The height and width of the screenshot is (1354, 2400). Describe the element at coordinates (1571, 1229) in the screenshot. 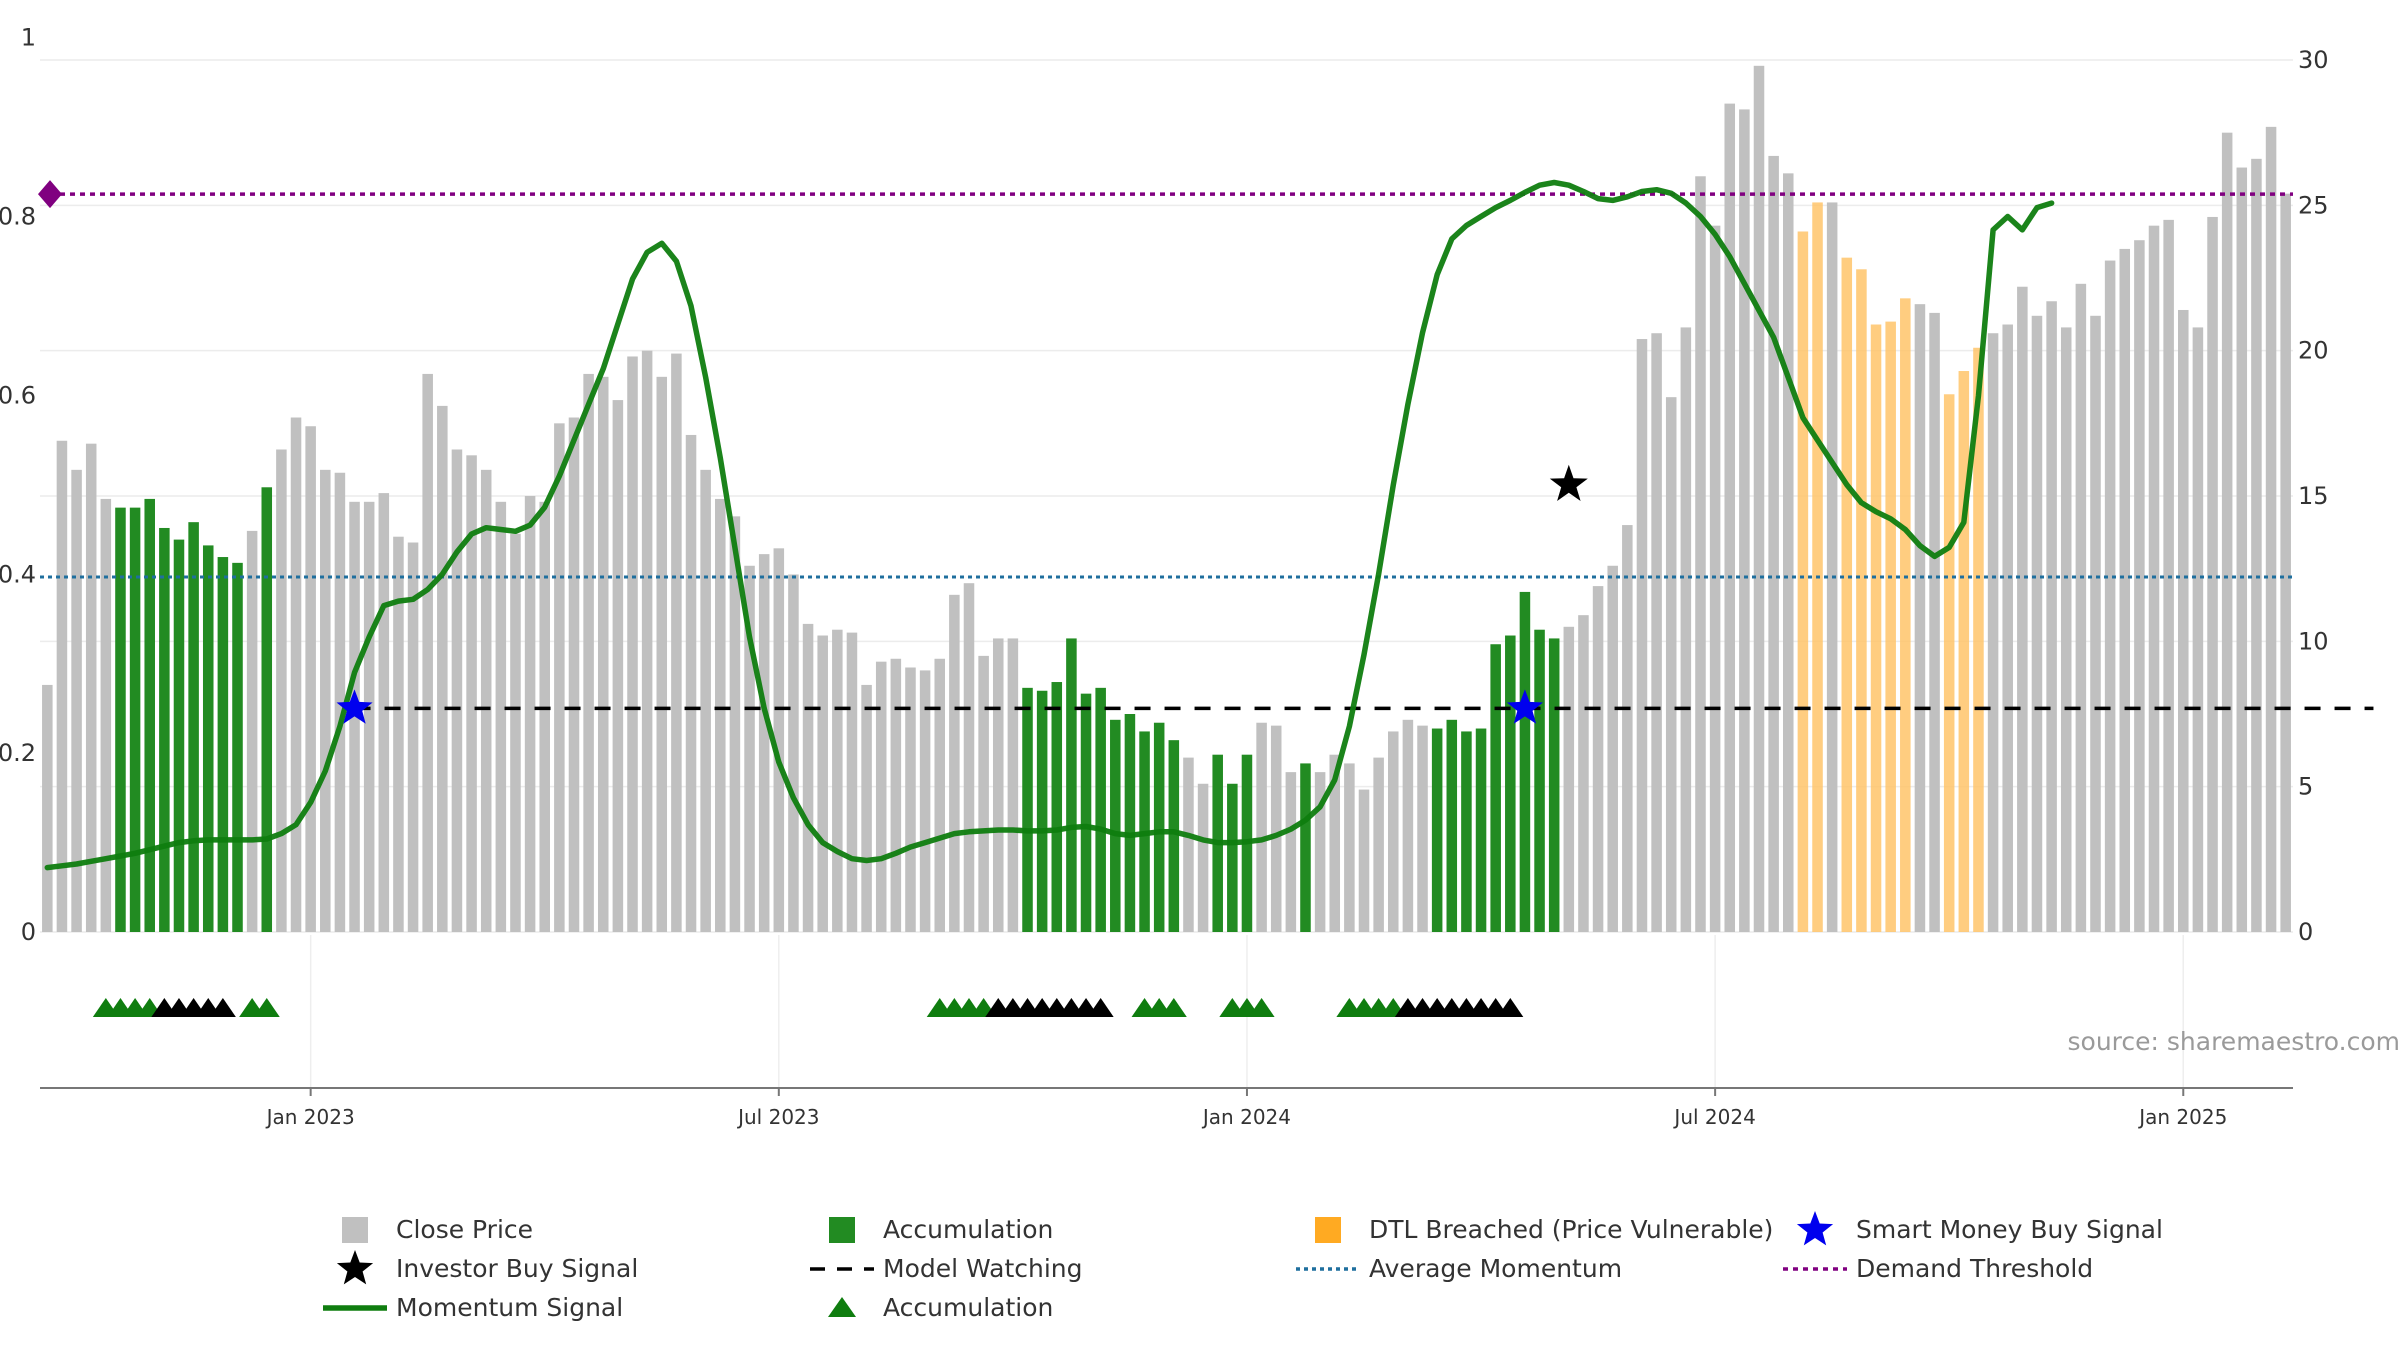

I see `legend-label: DTL Breached (Price Vulnerable)` at that location.